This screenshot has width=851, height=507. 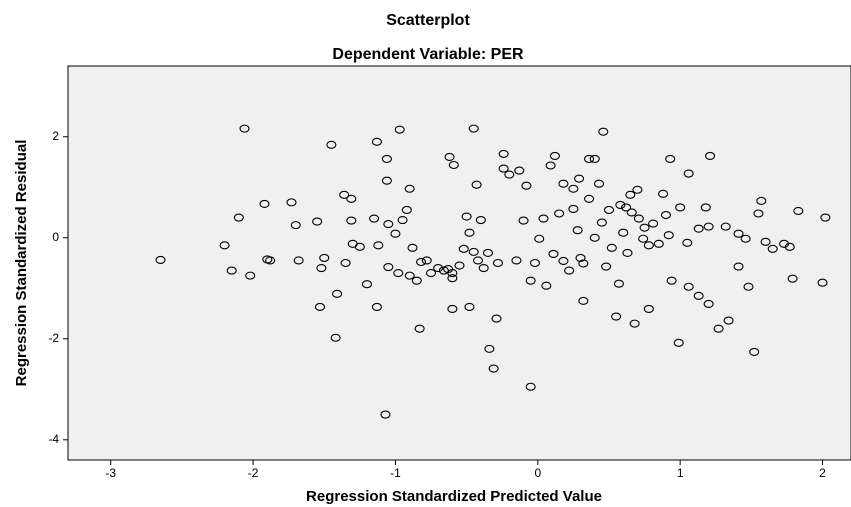 What do you see at coordinates (454, 496) in the screenshot?
I see `x-axis-label: Regression Standardized Predicted Value` at bounding box center [454, 496].